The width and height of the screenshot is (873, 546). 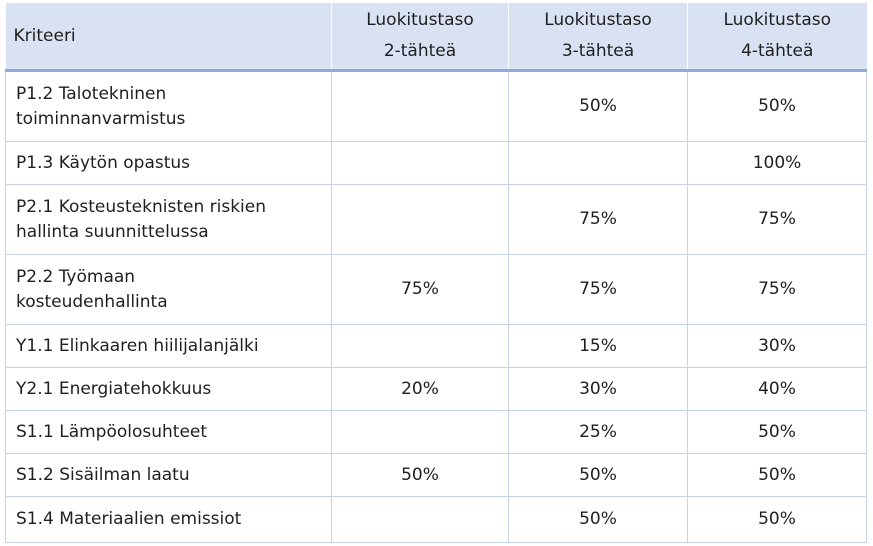 What do you see at coordinates (598, 51) in the screenshot?
I see `header-level-3-line2: 3-tähteä` at bounding box center [598, 51].